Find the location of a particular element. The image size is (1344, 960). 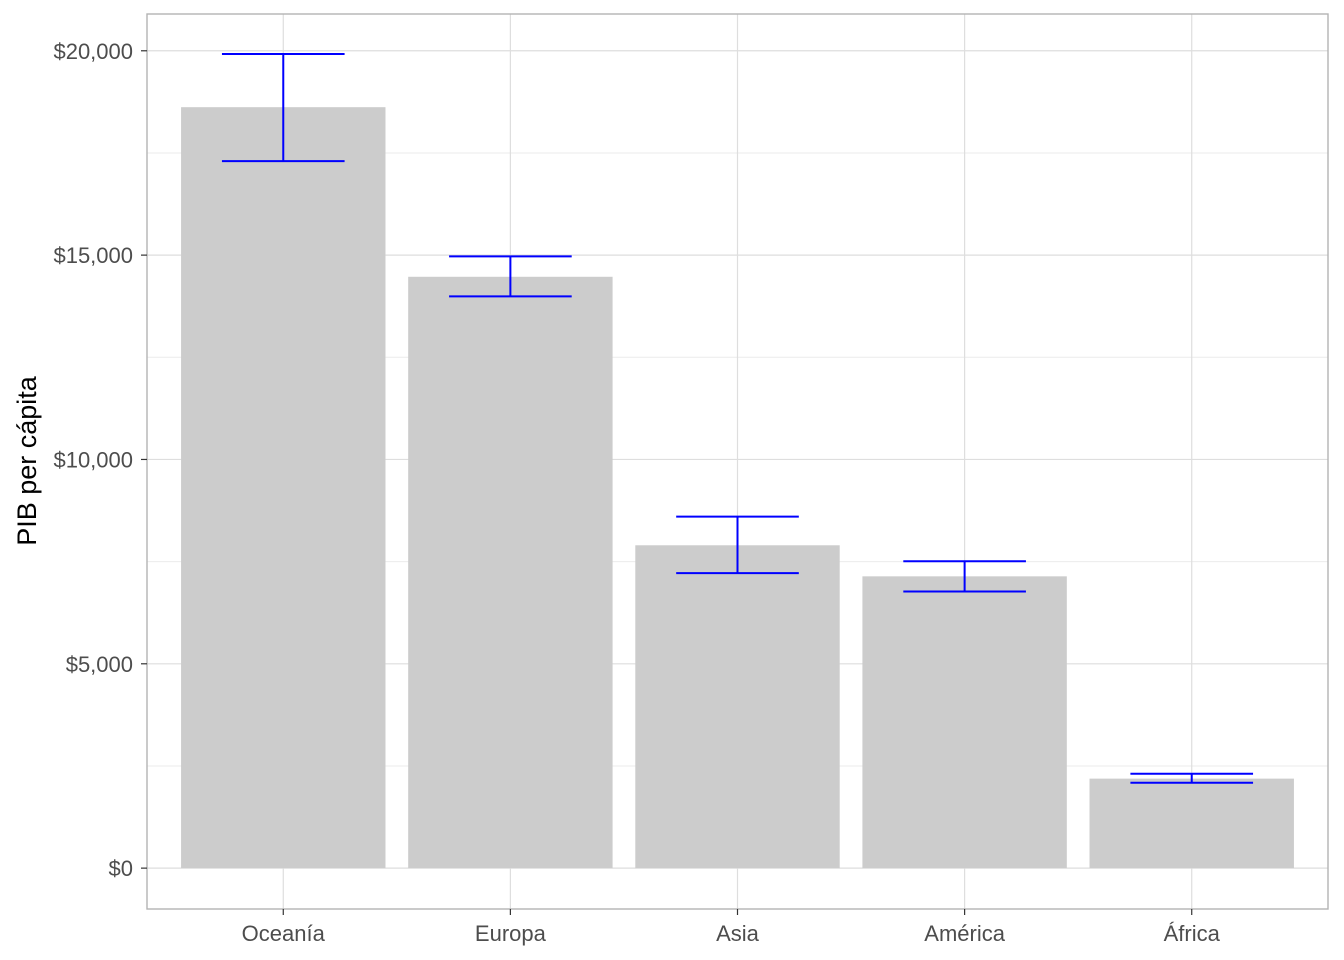

x-tick-label: Oceanía is located at coordinates (284, 933).